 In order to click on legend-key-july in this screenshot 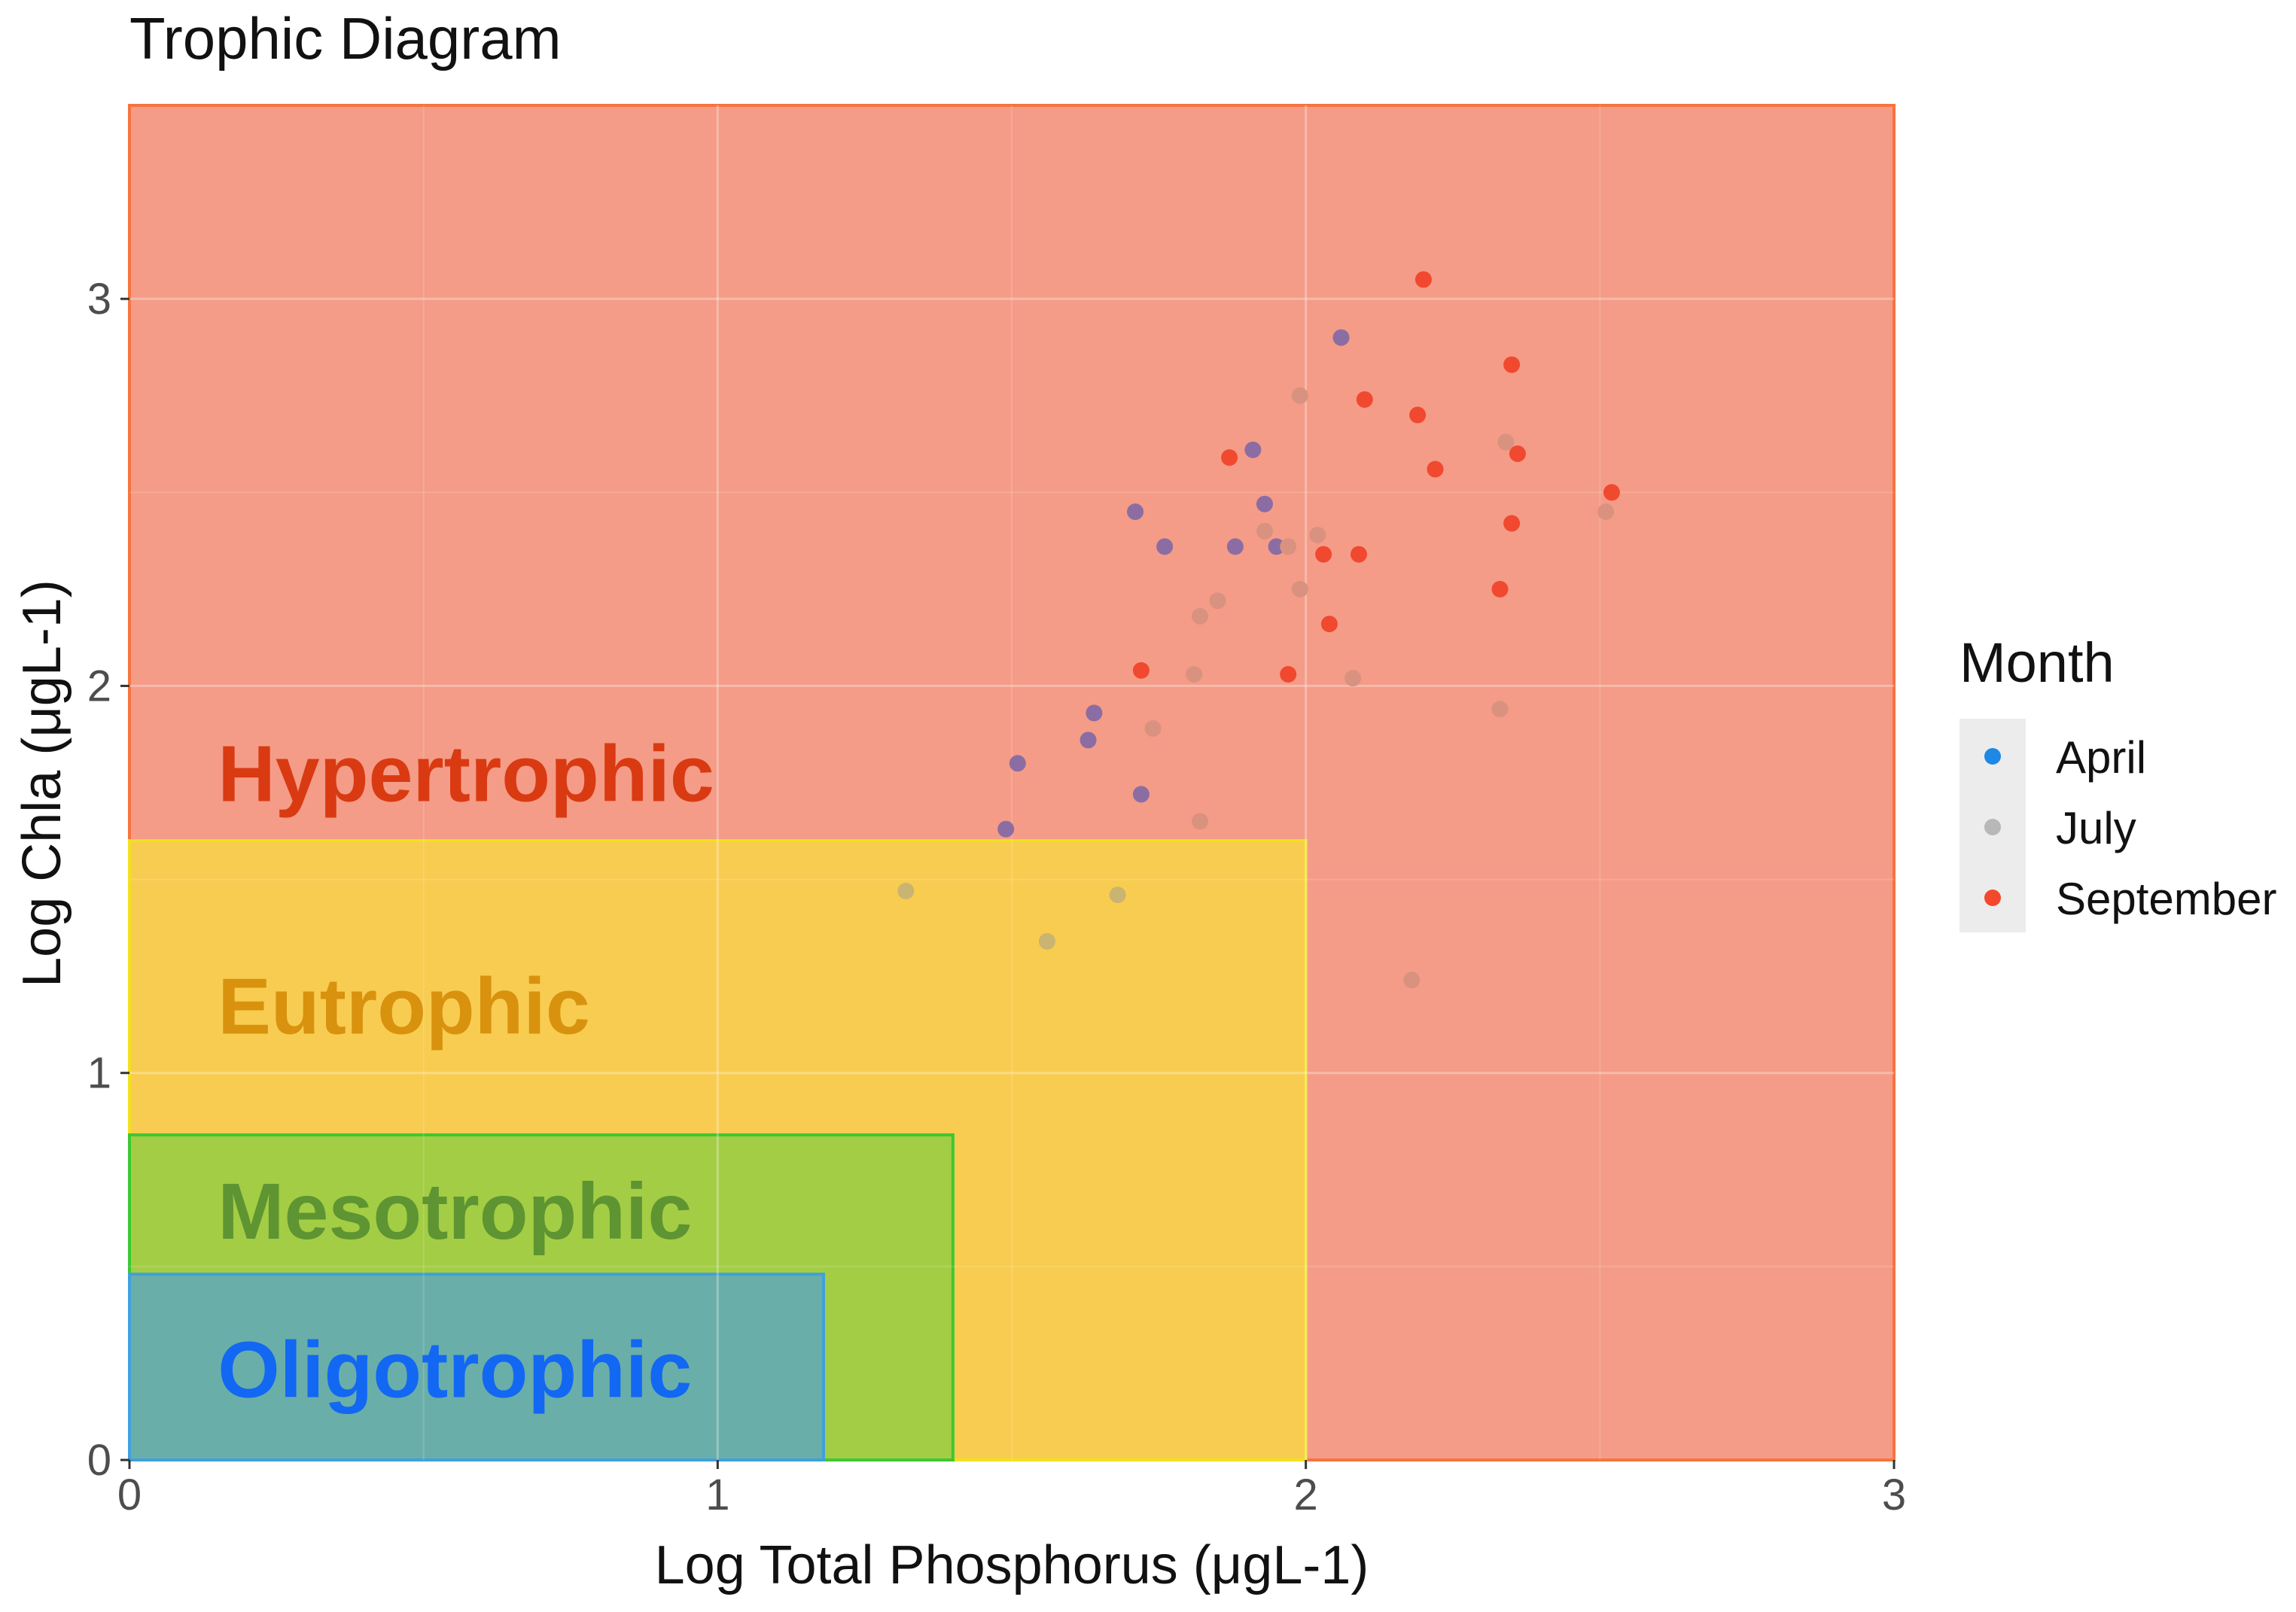, I will do `click(1992, 827)`.